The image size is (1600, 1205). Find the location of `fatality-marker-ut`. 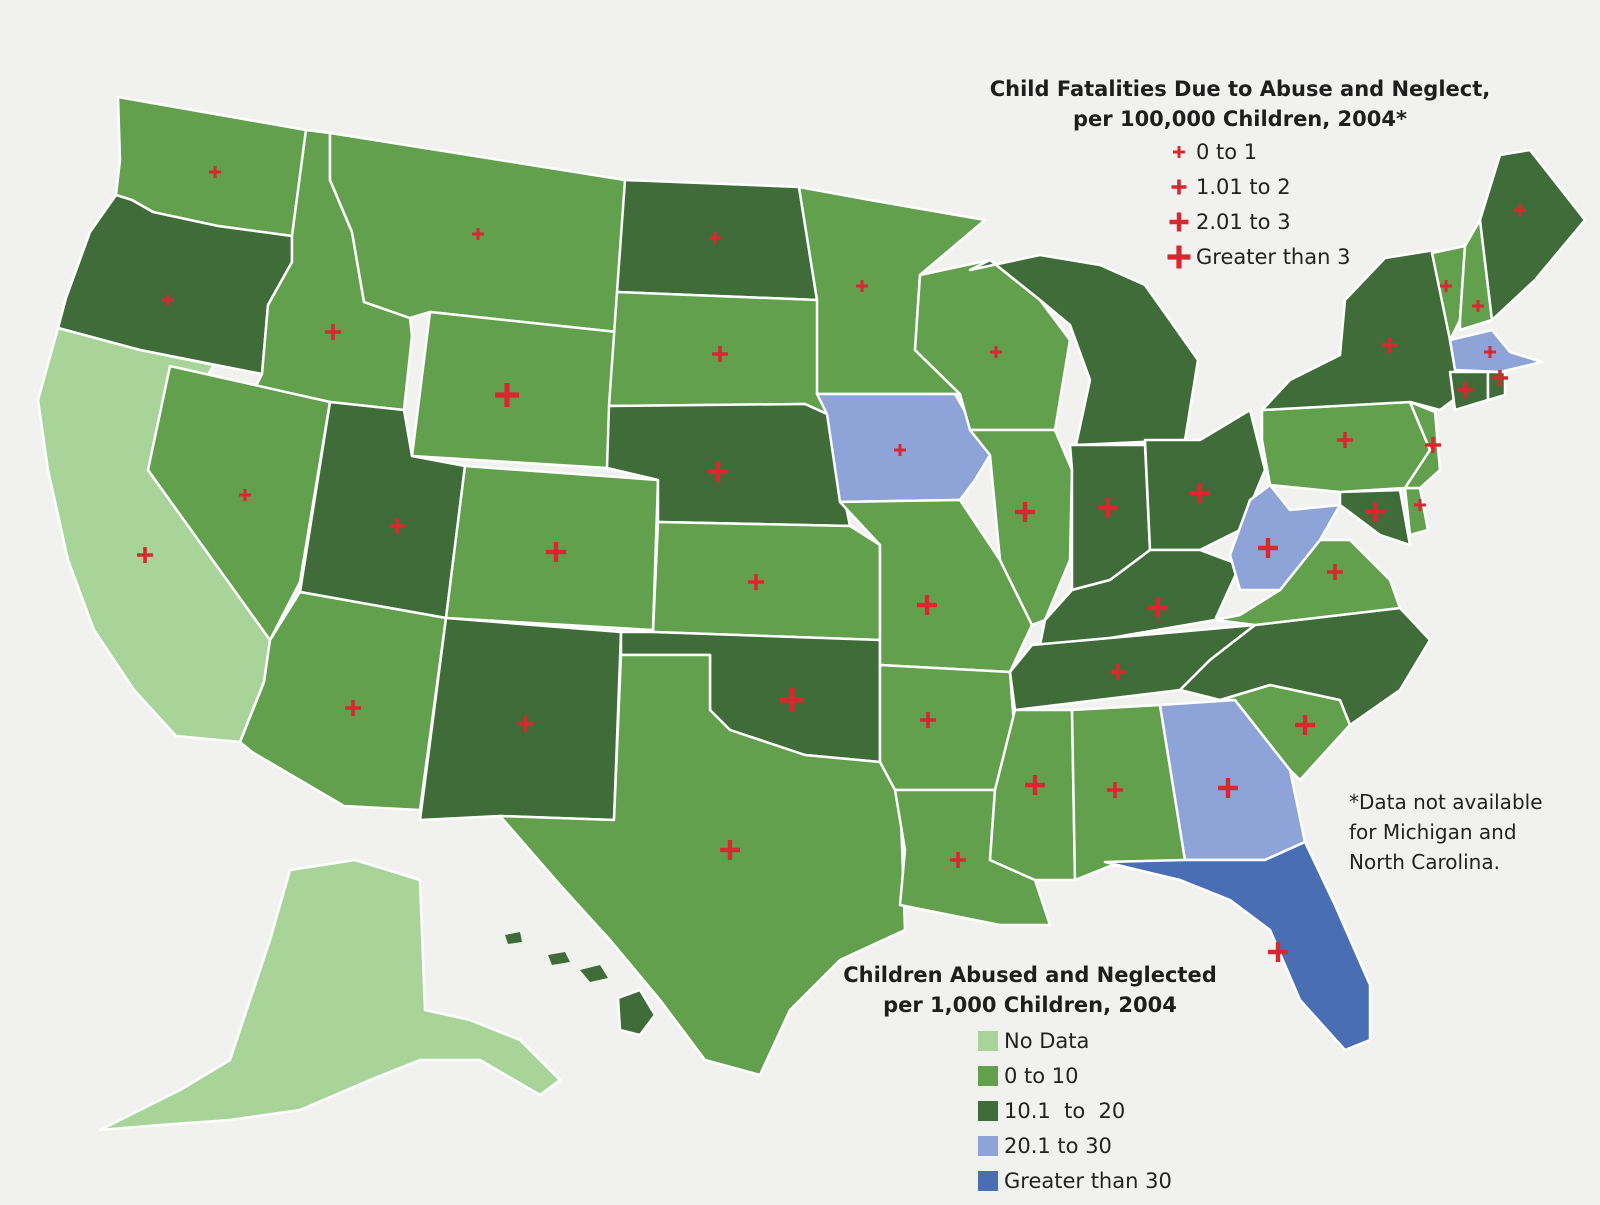

fatality-marker-ut is located at coordinates (397, 526).